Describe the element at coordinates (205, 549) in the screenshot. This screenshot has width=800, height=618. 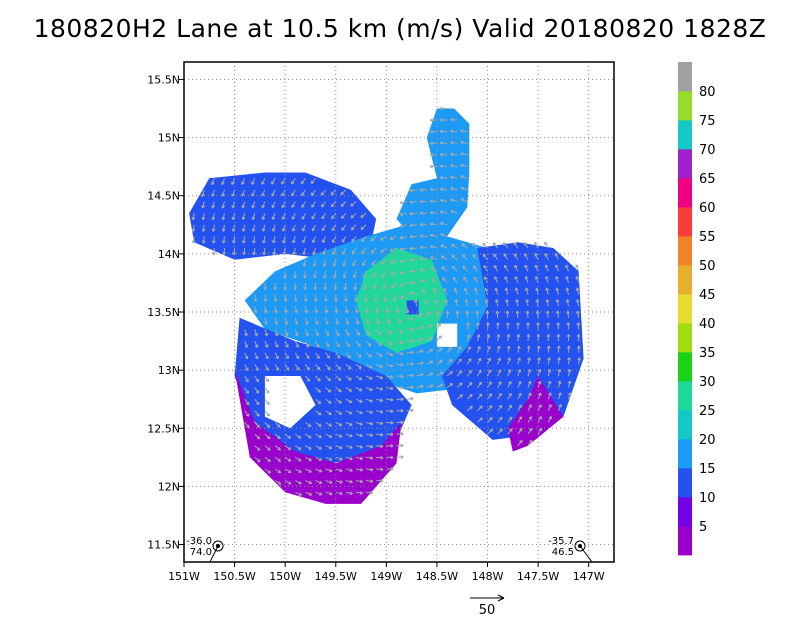
I see `corner-marker-left: -36.0 74.0` at that location.